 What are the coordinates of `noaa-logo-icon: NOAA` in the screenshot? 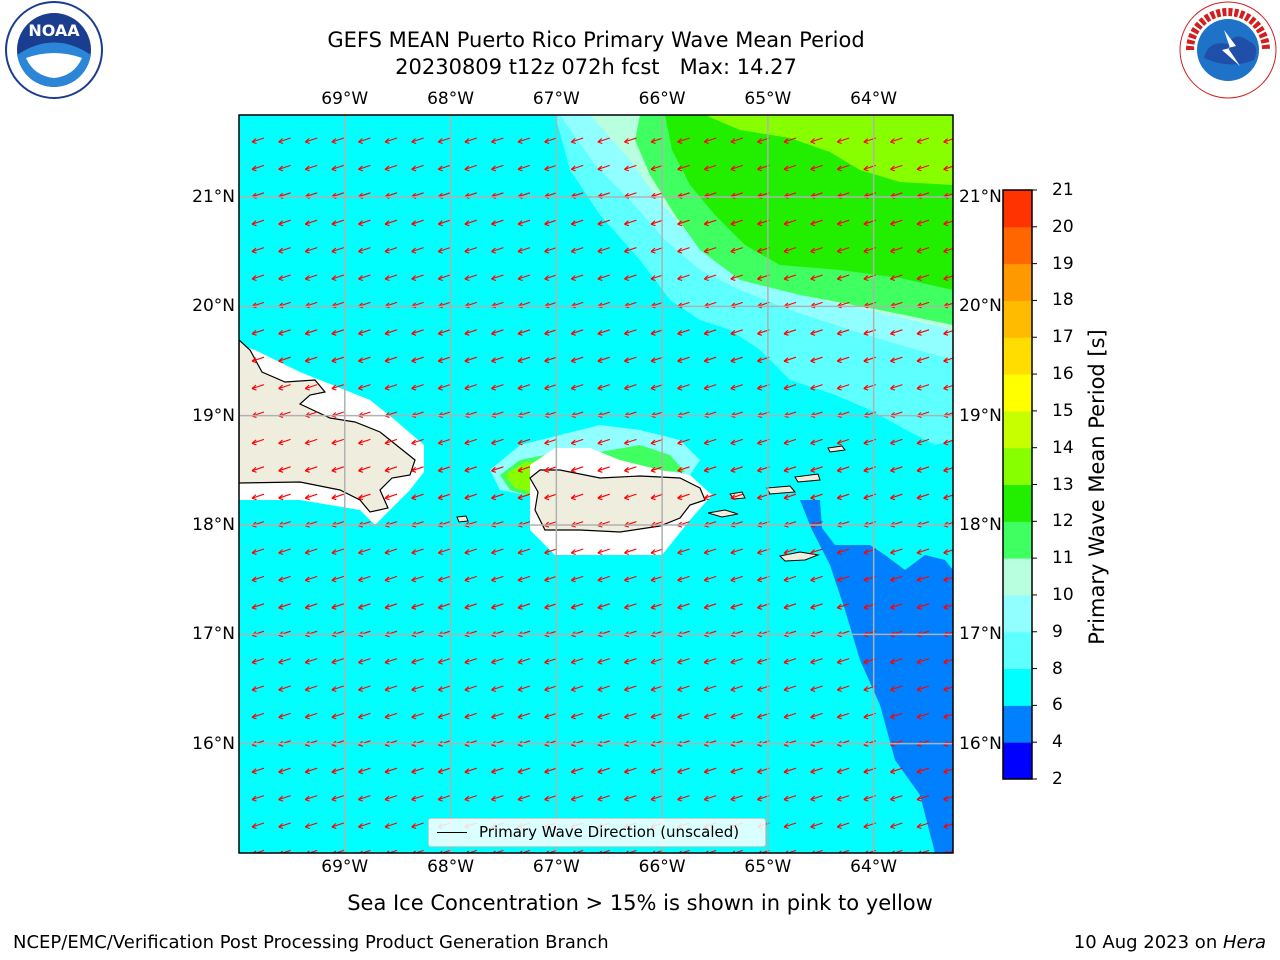 It's located at (54, 50).